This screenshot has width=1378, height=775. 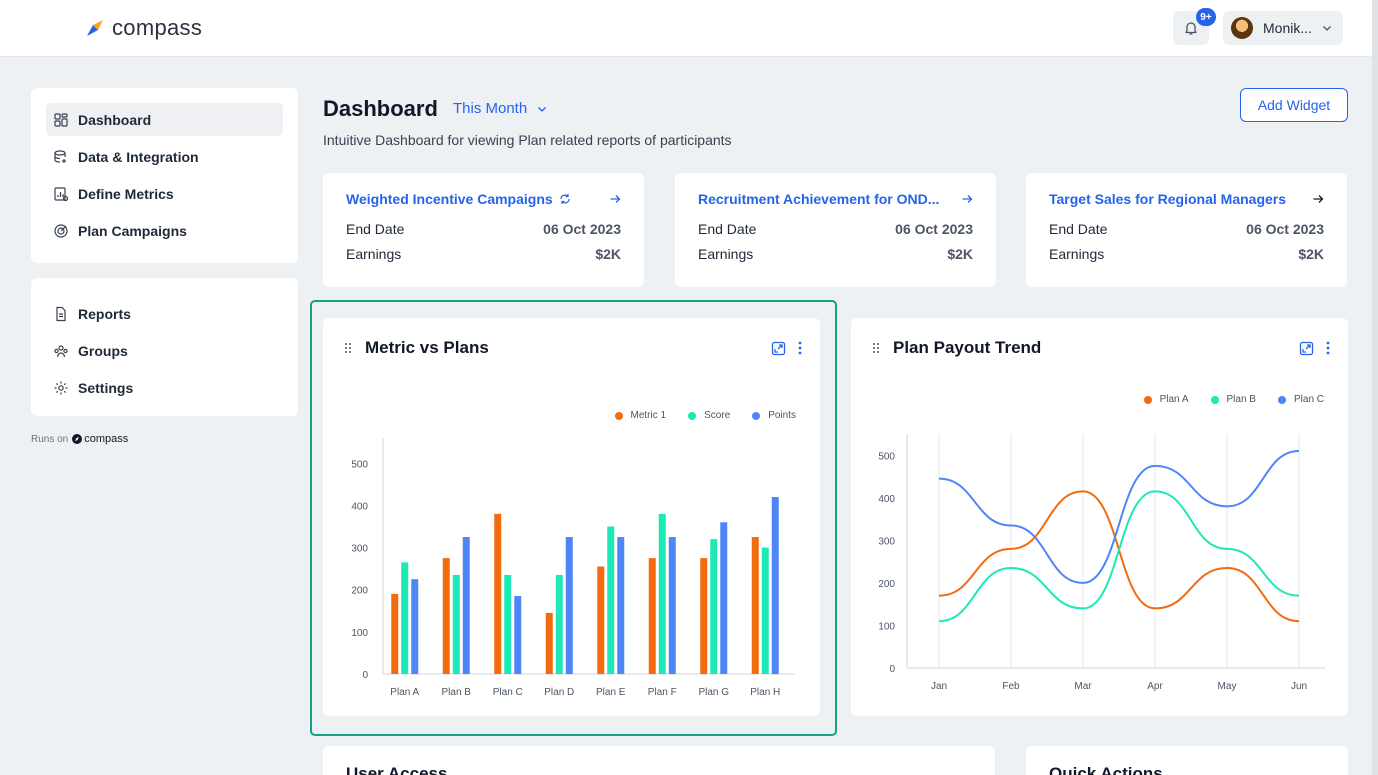 I want to click on widget-user-access: User Access, so click(x=659, y=760).